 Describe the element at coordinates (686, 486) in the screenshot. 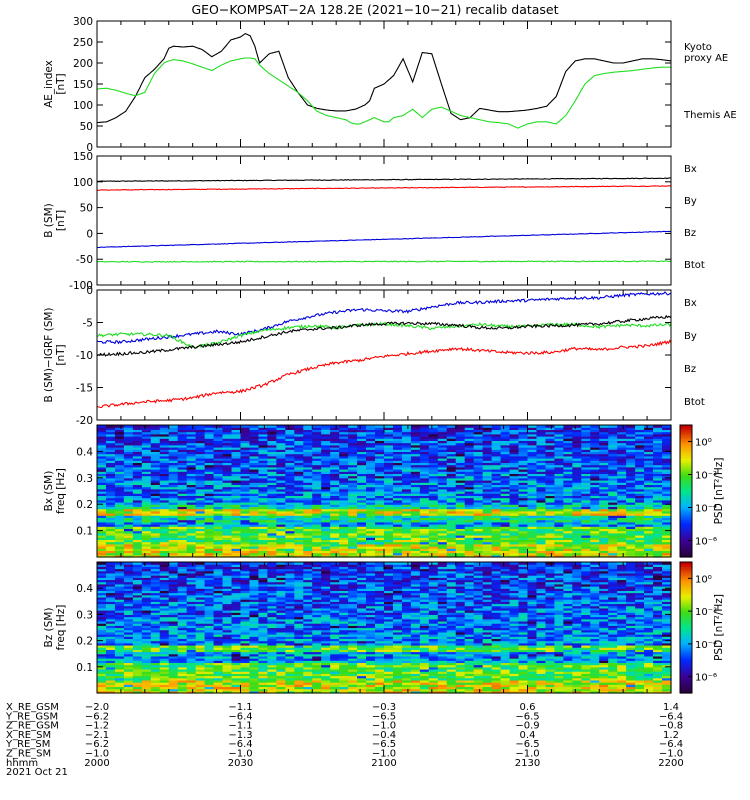

I see `colorbar-cell` at that location.